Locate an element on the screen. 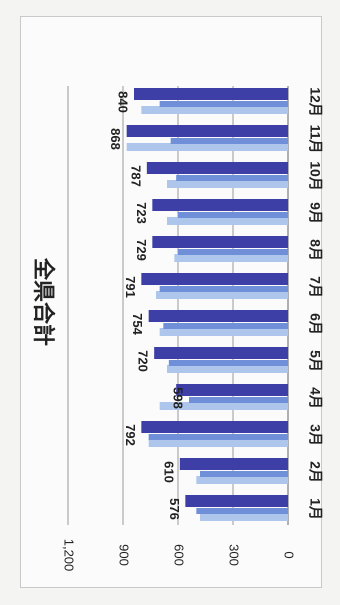  x-tick-label: 1月 is located at coordinates (315, 509).